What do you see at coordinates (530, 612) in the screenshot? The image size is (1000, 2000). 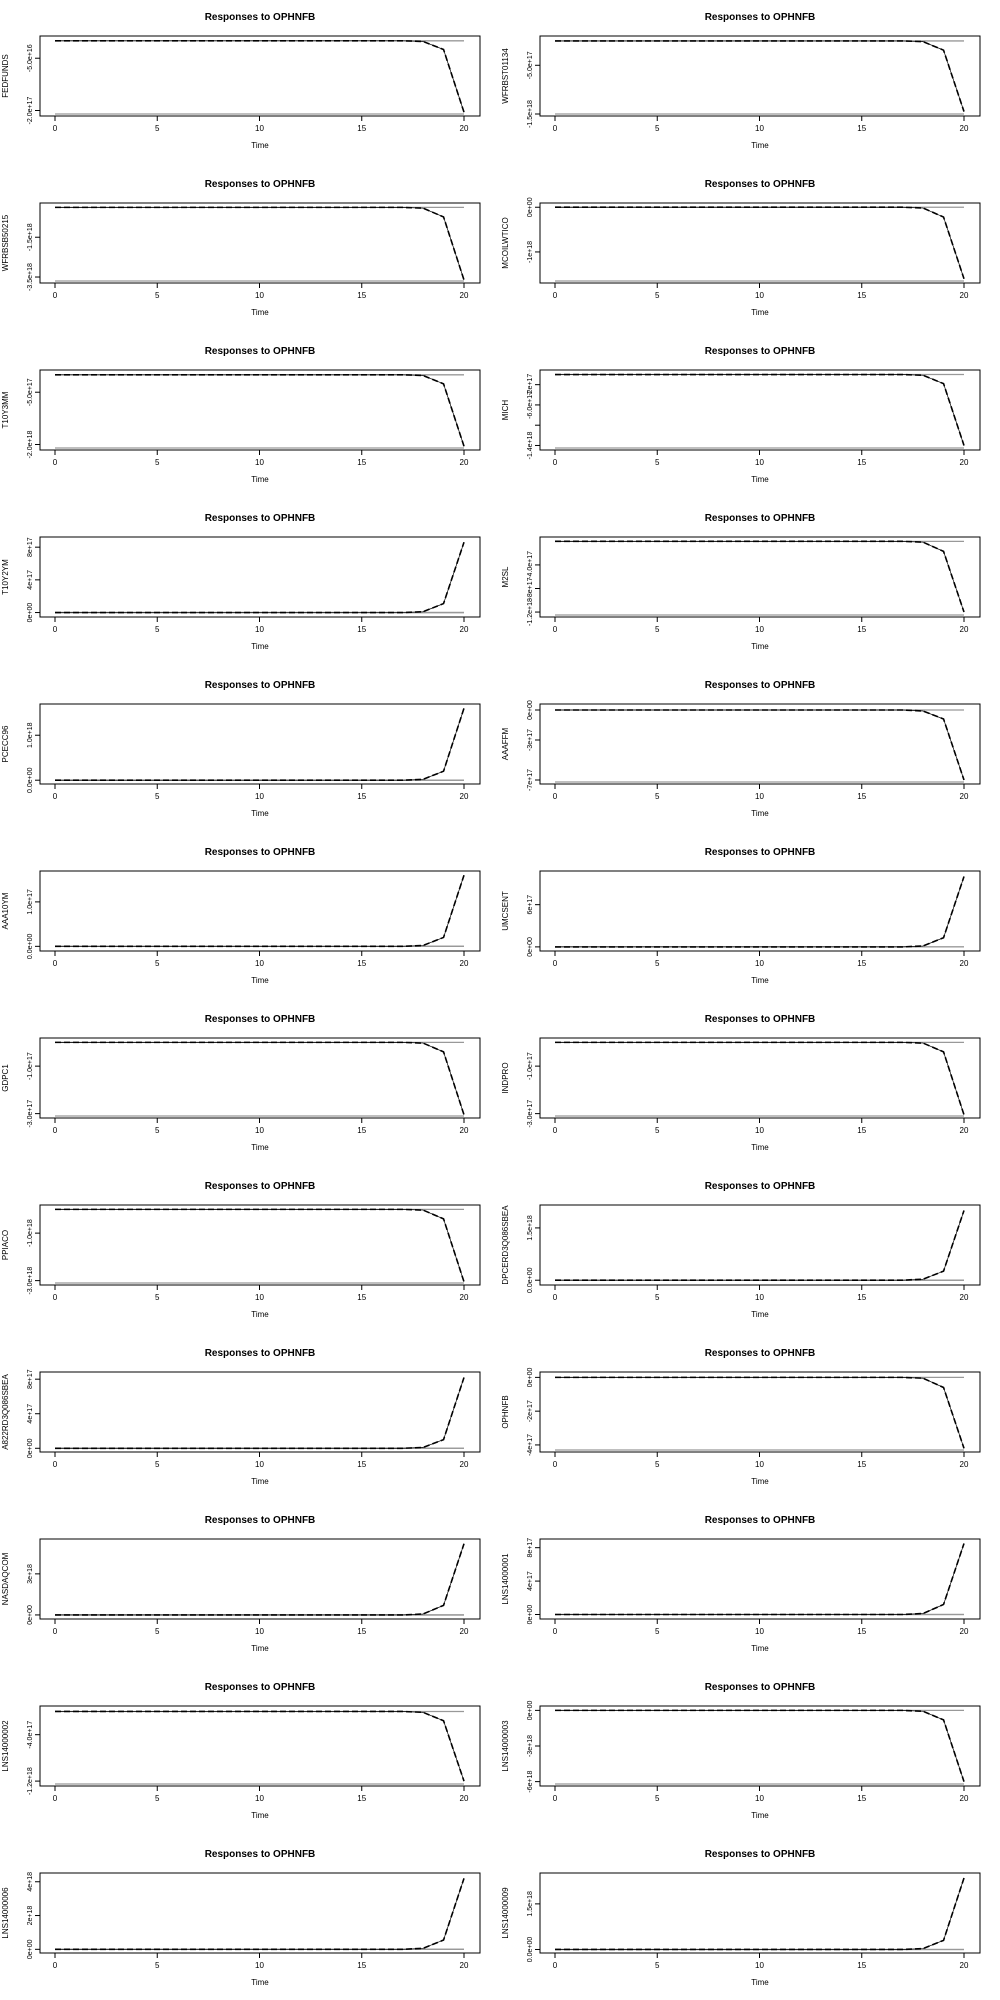 I see `y-tick-label: -1.2e+18` at bounding box center [530, 612].